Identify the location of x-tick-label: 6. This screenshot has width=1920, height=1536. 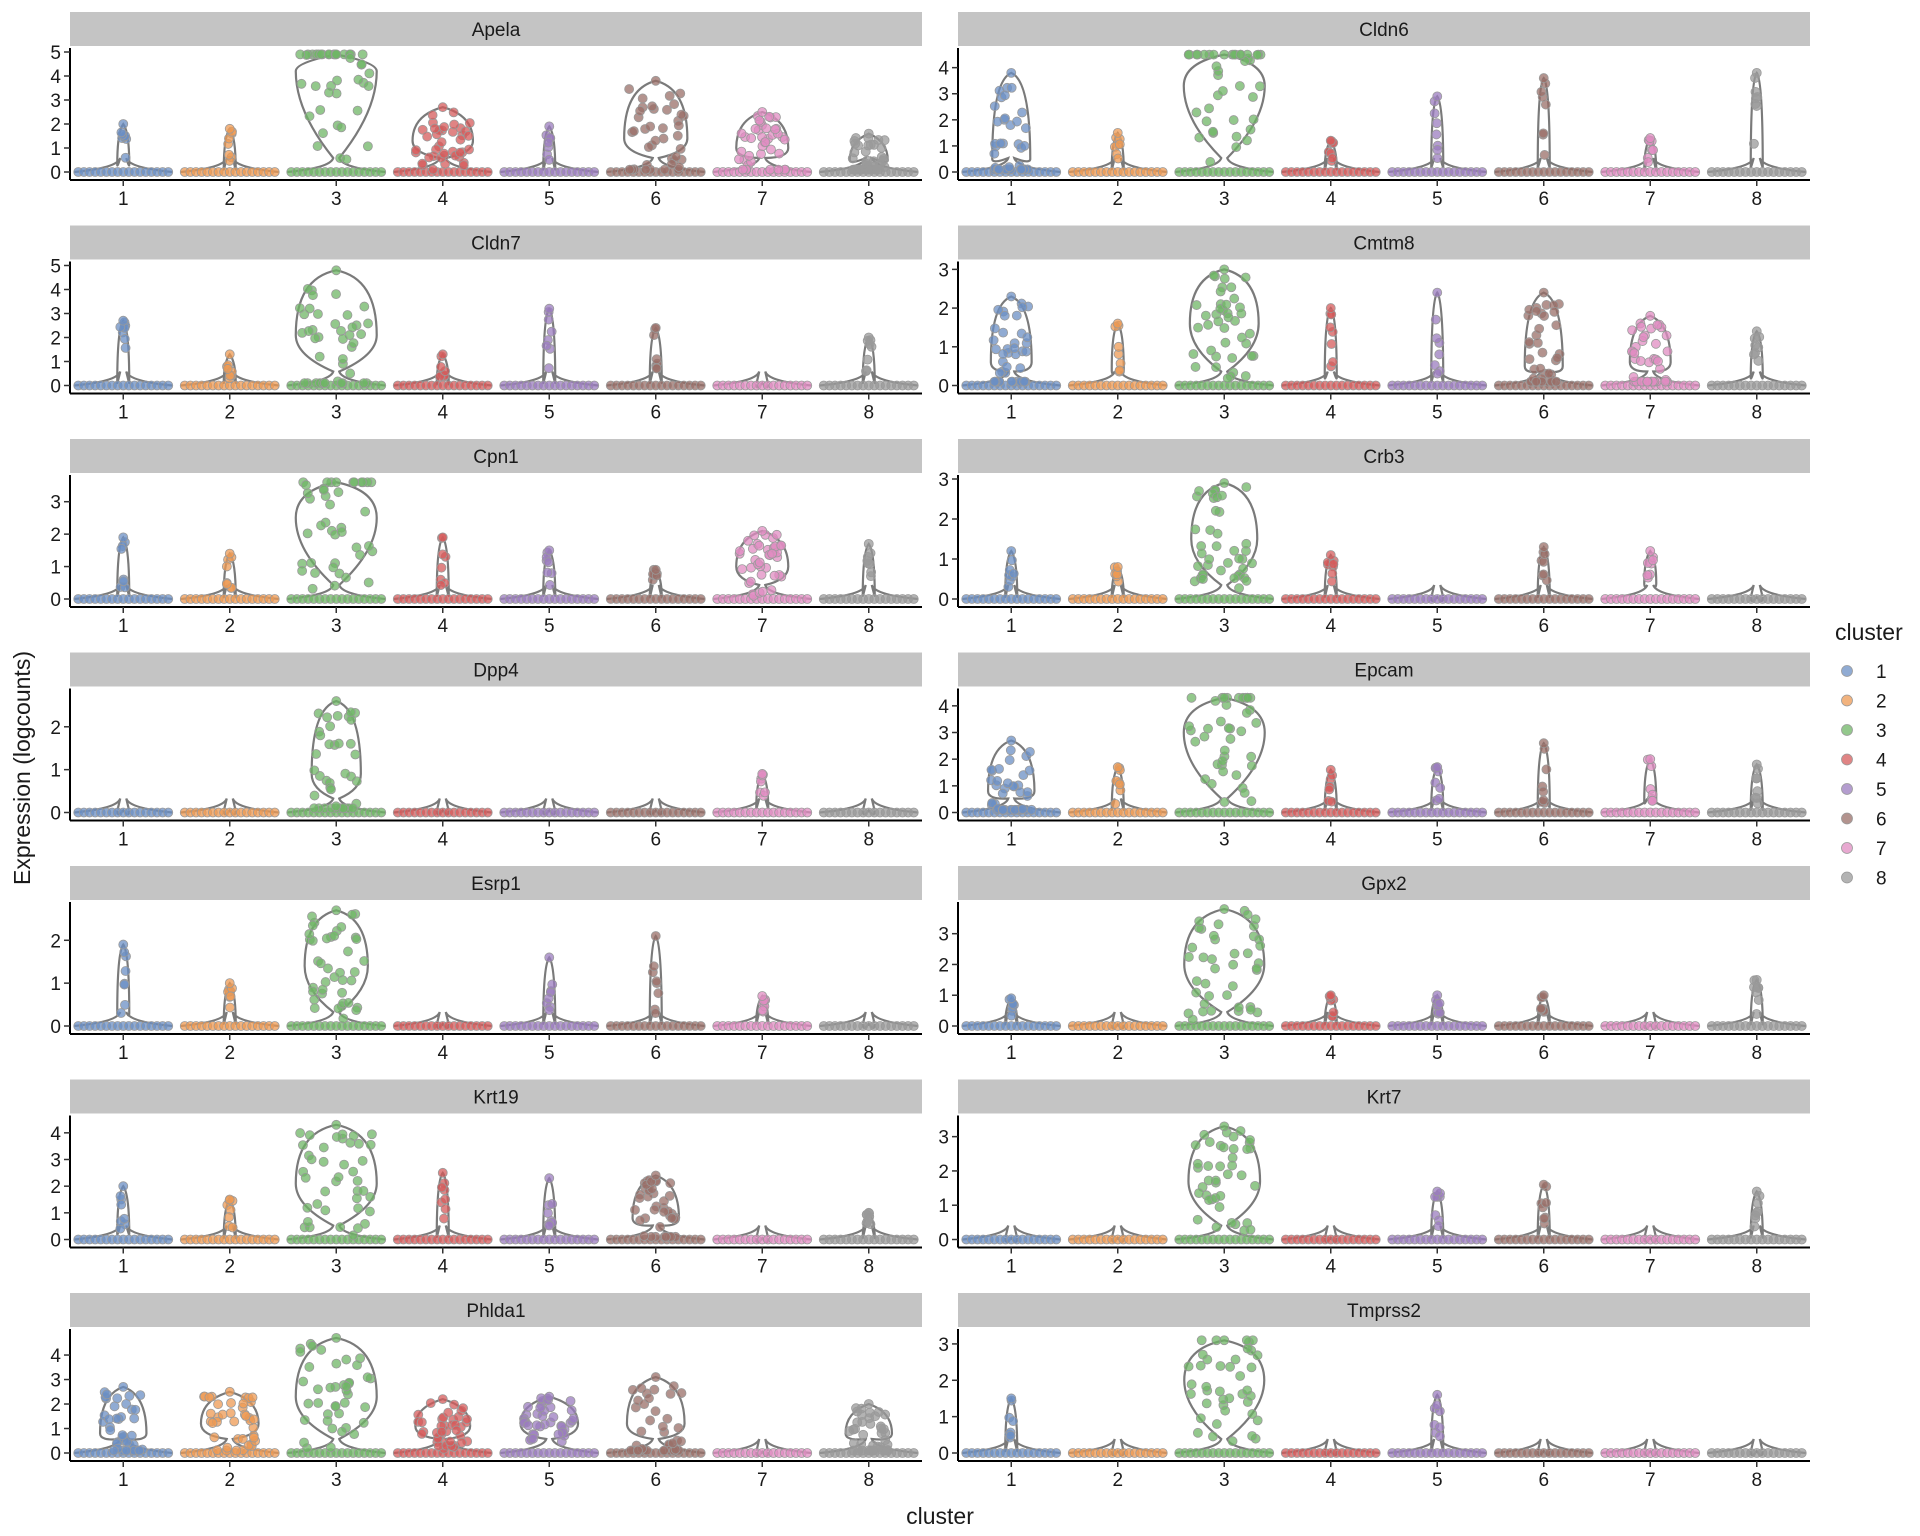
(655, 840).